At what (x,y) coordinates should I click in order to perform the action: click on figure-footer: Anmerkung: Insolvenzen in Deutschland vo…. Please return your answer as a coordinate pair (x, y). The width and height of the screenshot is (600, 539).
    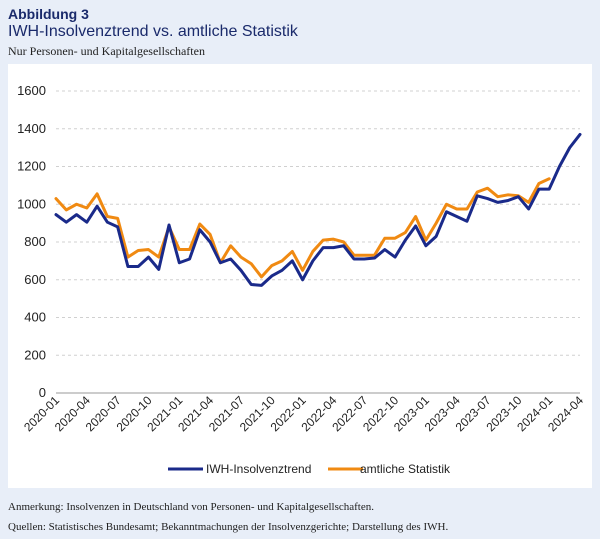
    Looking at the image, I should click on (300, 517).